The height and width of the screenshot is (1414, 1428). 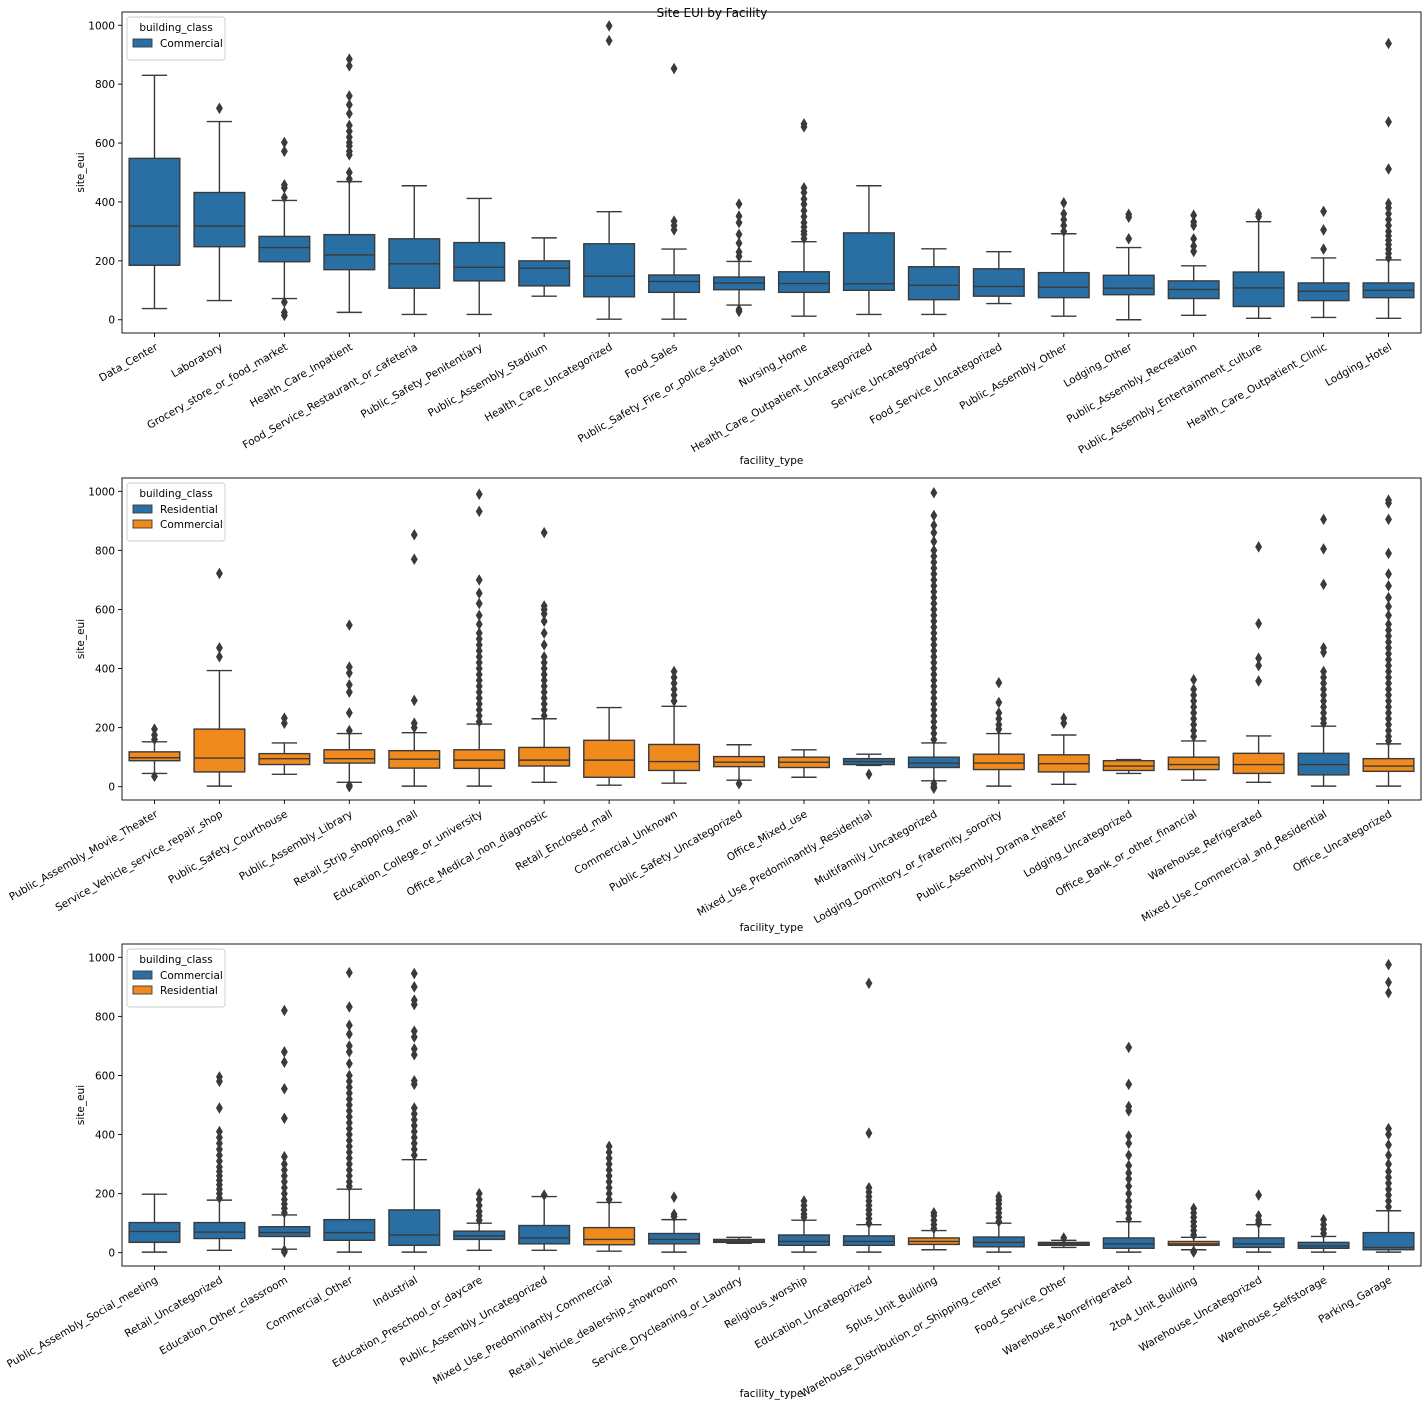 What do you see at coordinates (1063, 257) in the screenshot?
I see `box-Public_Assembly_Other` at bounding box center [1063, 257].